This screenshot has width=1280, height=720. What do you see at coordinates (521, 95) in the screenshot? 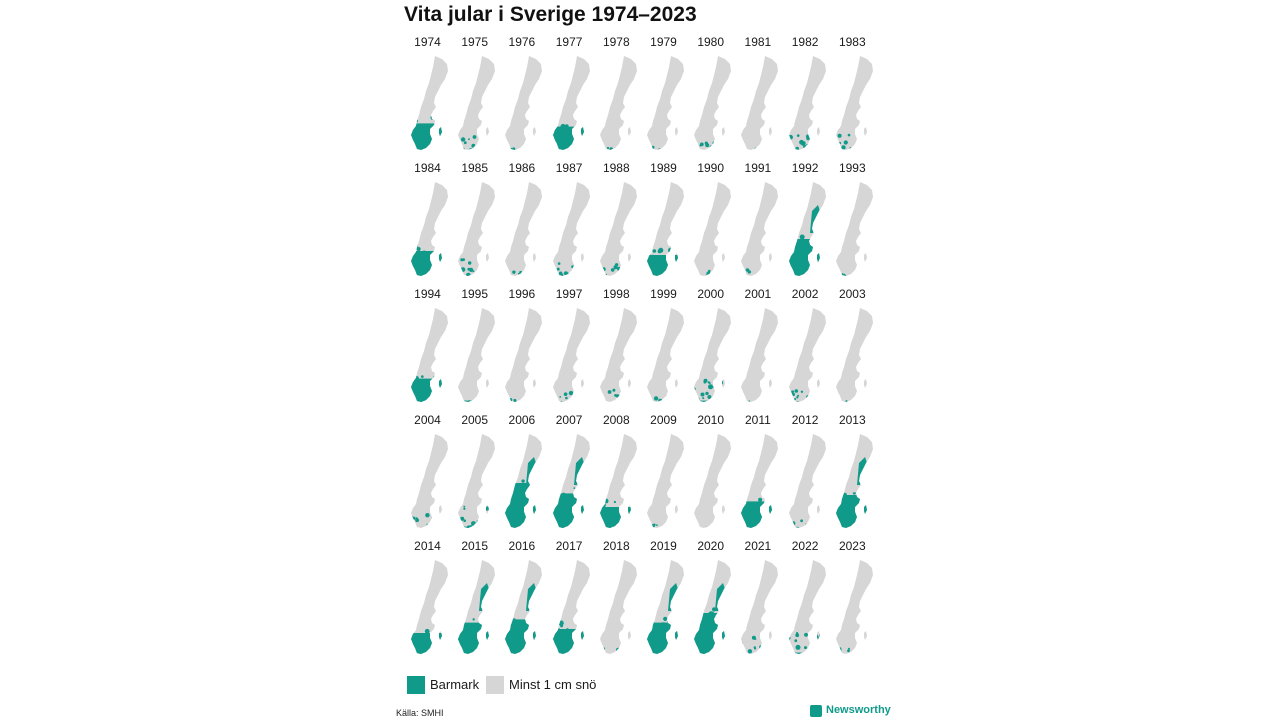
I see `map-cell-1976: 1976` at bounding box center [521, 95].